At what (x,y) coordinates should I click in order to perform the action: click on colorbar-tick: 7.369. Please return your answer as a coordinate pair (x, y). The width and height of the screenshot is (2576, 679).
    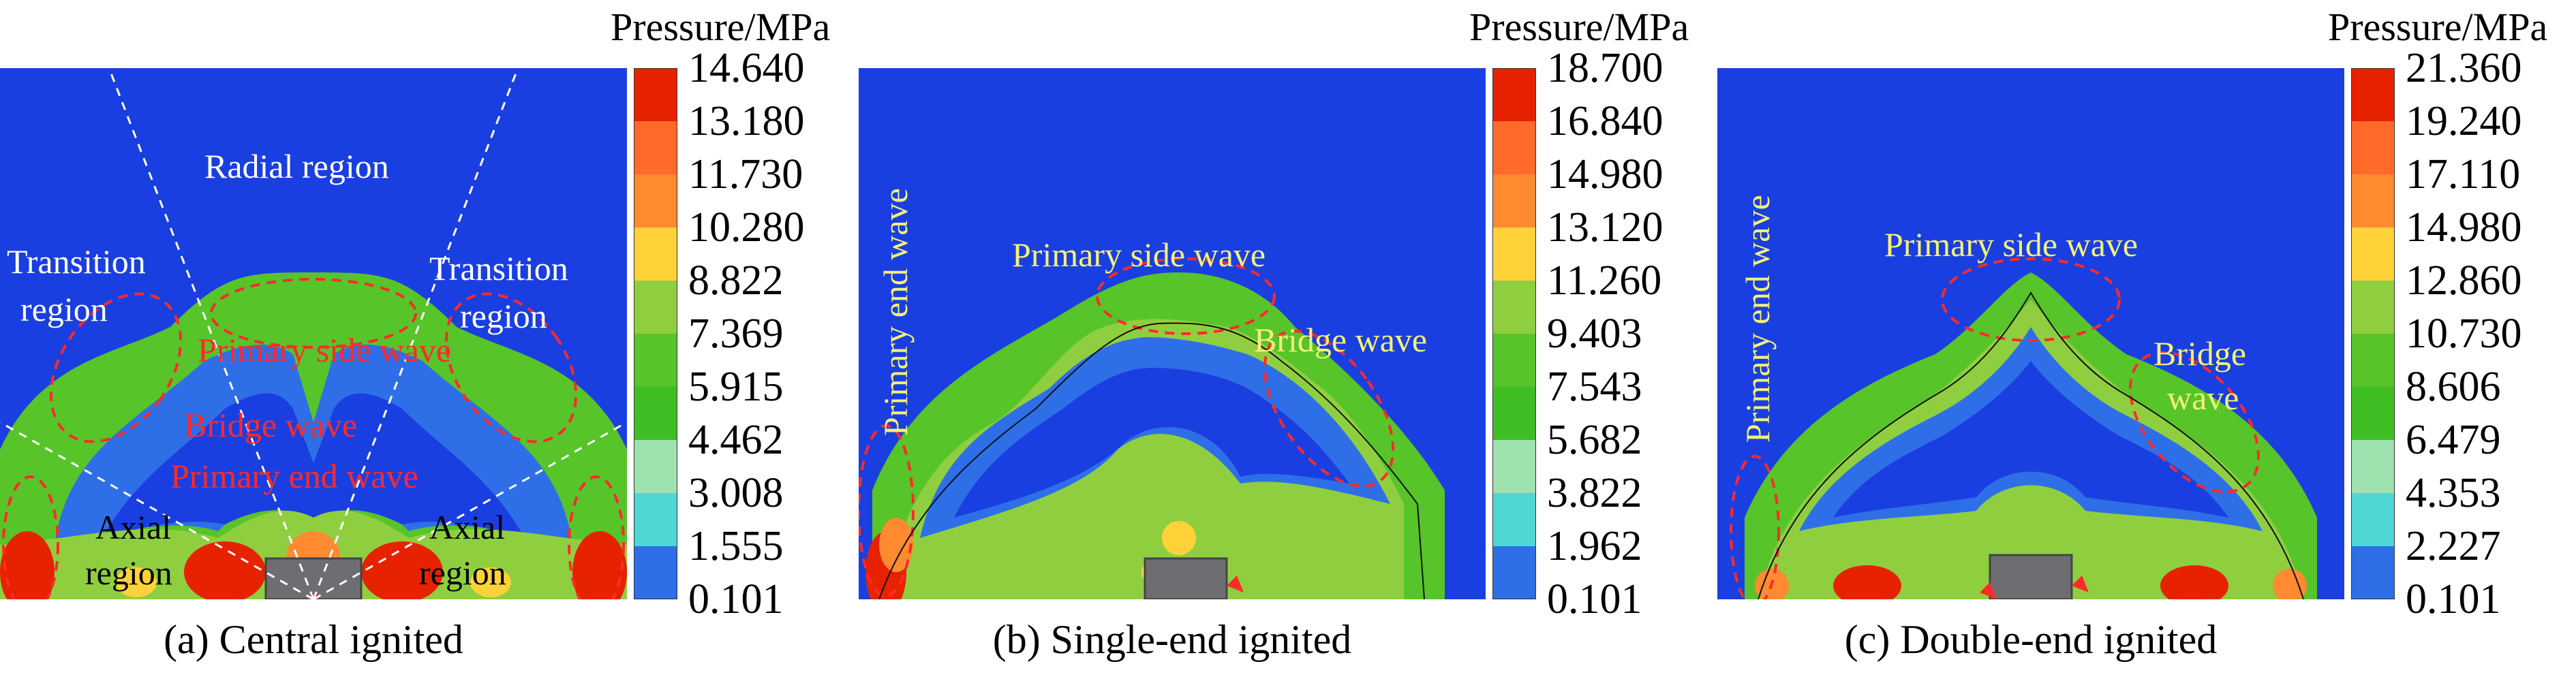
    Looking at the image, I should click on (736, 334).